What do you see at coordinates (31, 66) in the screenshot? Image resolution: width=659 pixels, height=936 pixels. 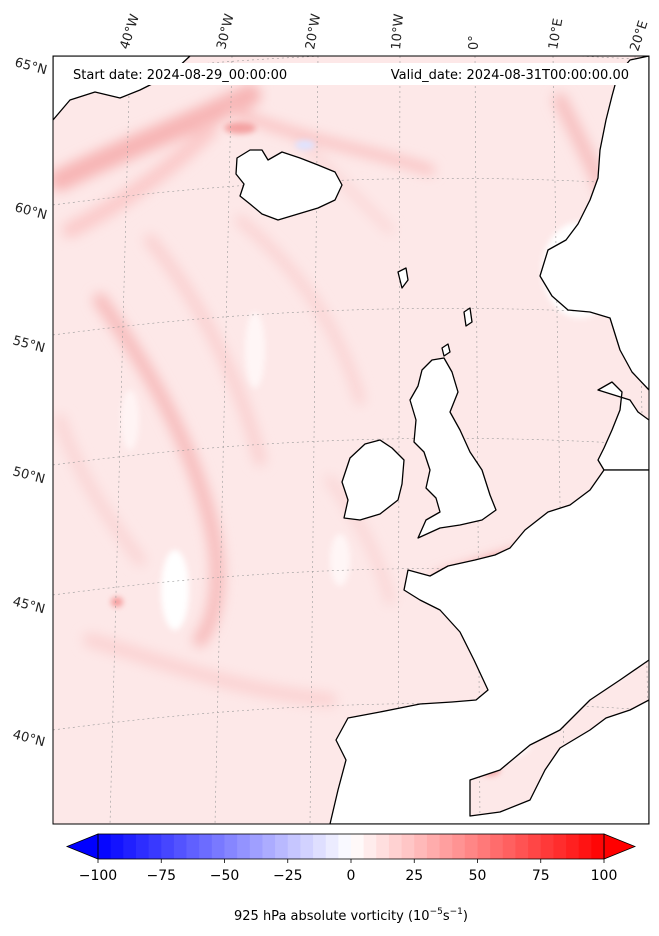 I see `lat-label-65n: 65°N` at bounding box center [31, 66].